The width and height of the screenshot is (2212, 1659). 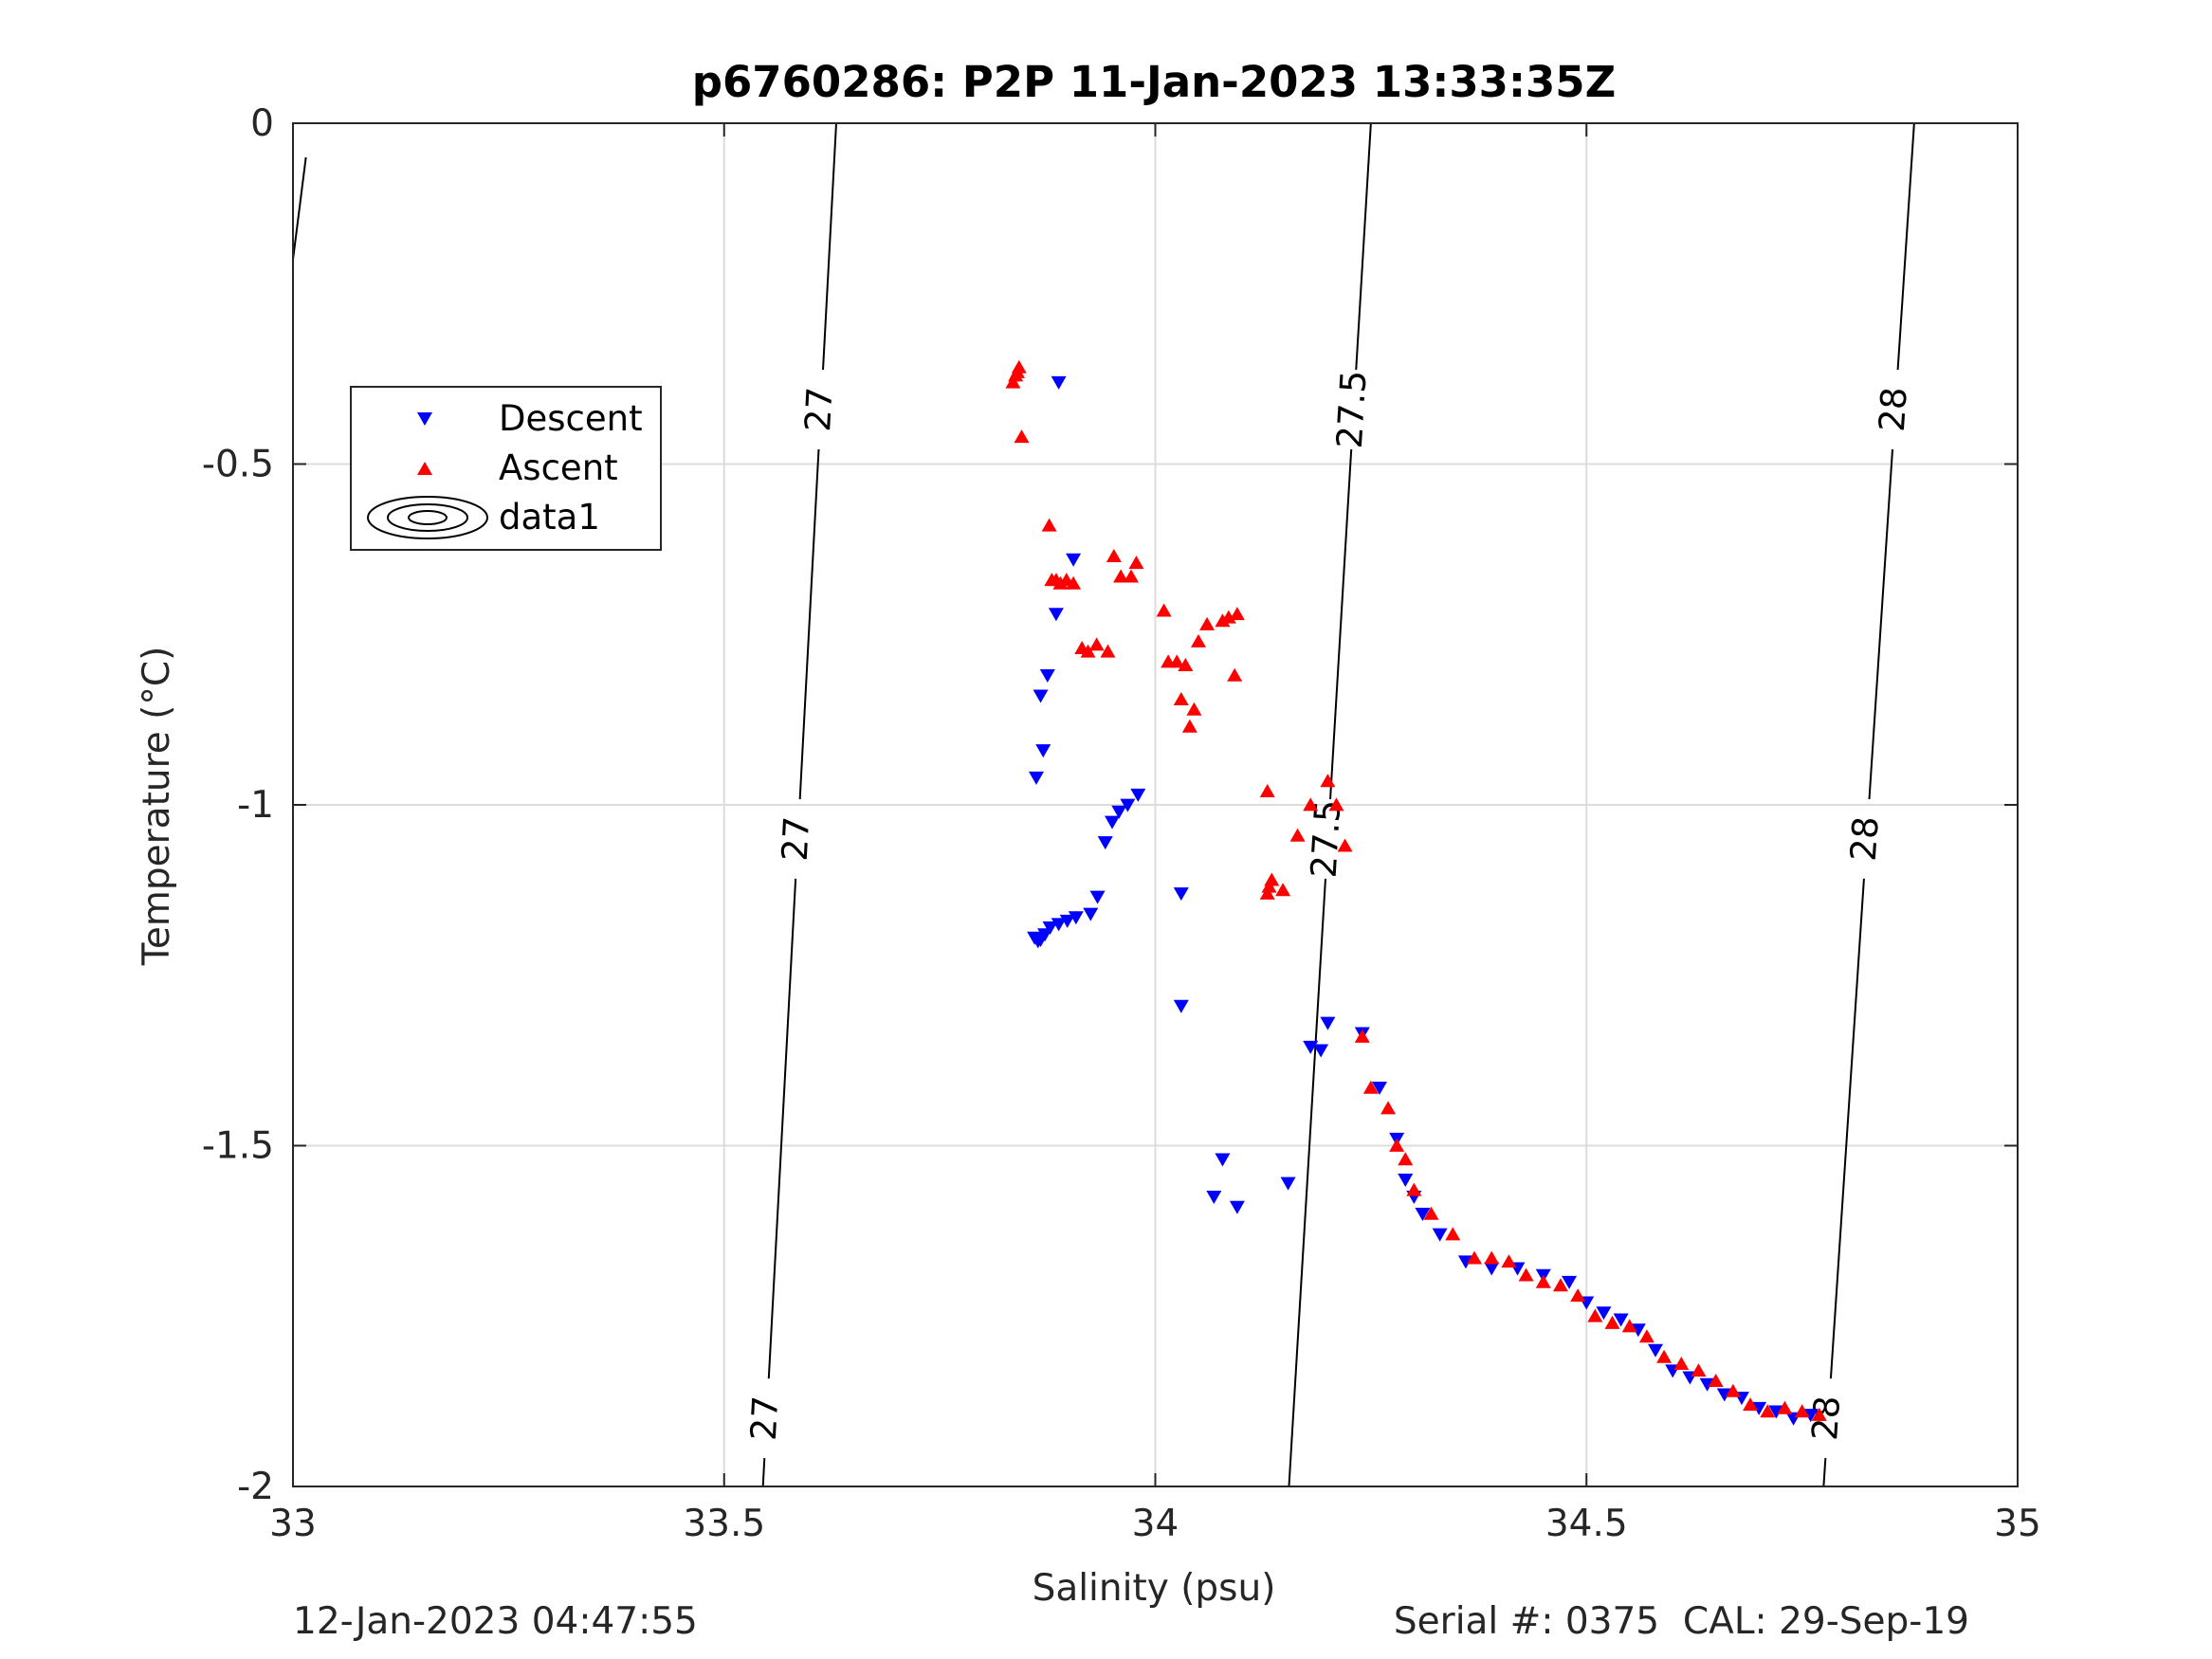 I want to click on y-tick-label: -1.5, so click(x=238, y=1146).